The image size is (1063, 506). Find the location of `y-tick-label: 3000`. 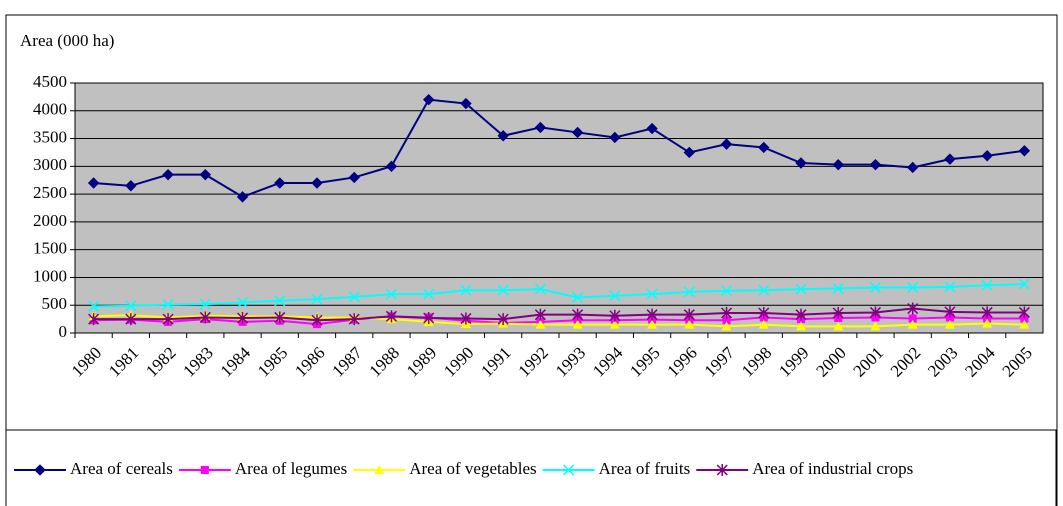

y-tick-label: 3000 is located at coordinates (50, 164).